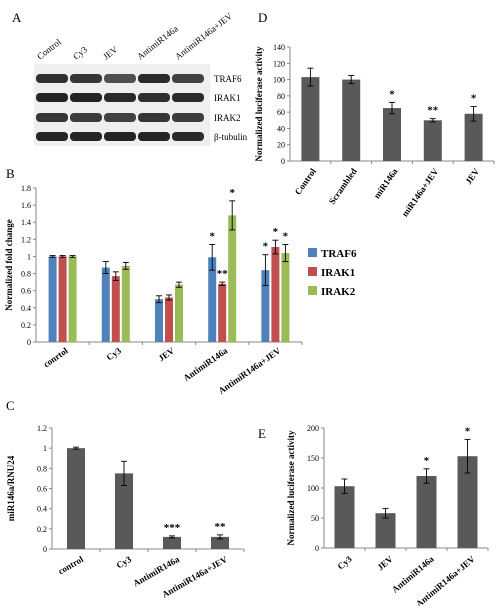  What do you see at coordinates (279, 63) in the screenshot?
I see `y-tick-label: 120` at bounding box center [279, 63].